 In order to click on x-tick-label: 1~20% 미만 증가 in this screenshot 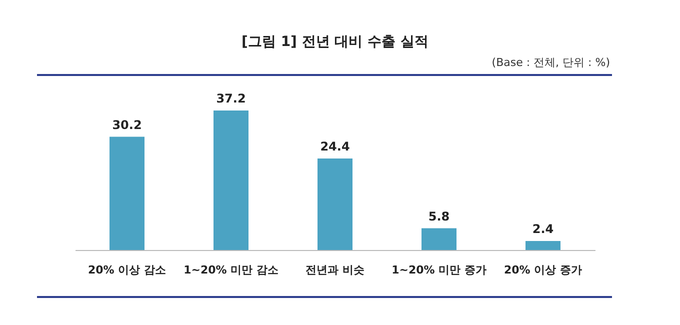, I will do `click(439, 270)`.